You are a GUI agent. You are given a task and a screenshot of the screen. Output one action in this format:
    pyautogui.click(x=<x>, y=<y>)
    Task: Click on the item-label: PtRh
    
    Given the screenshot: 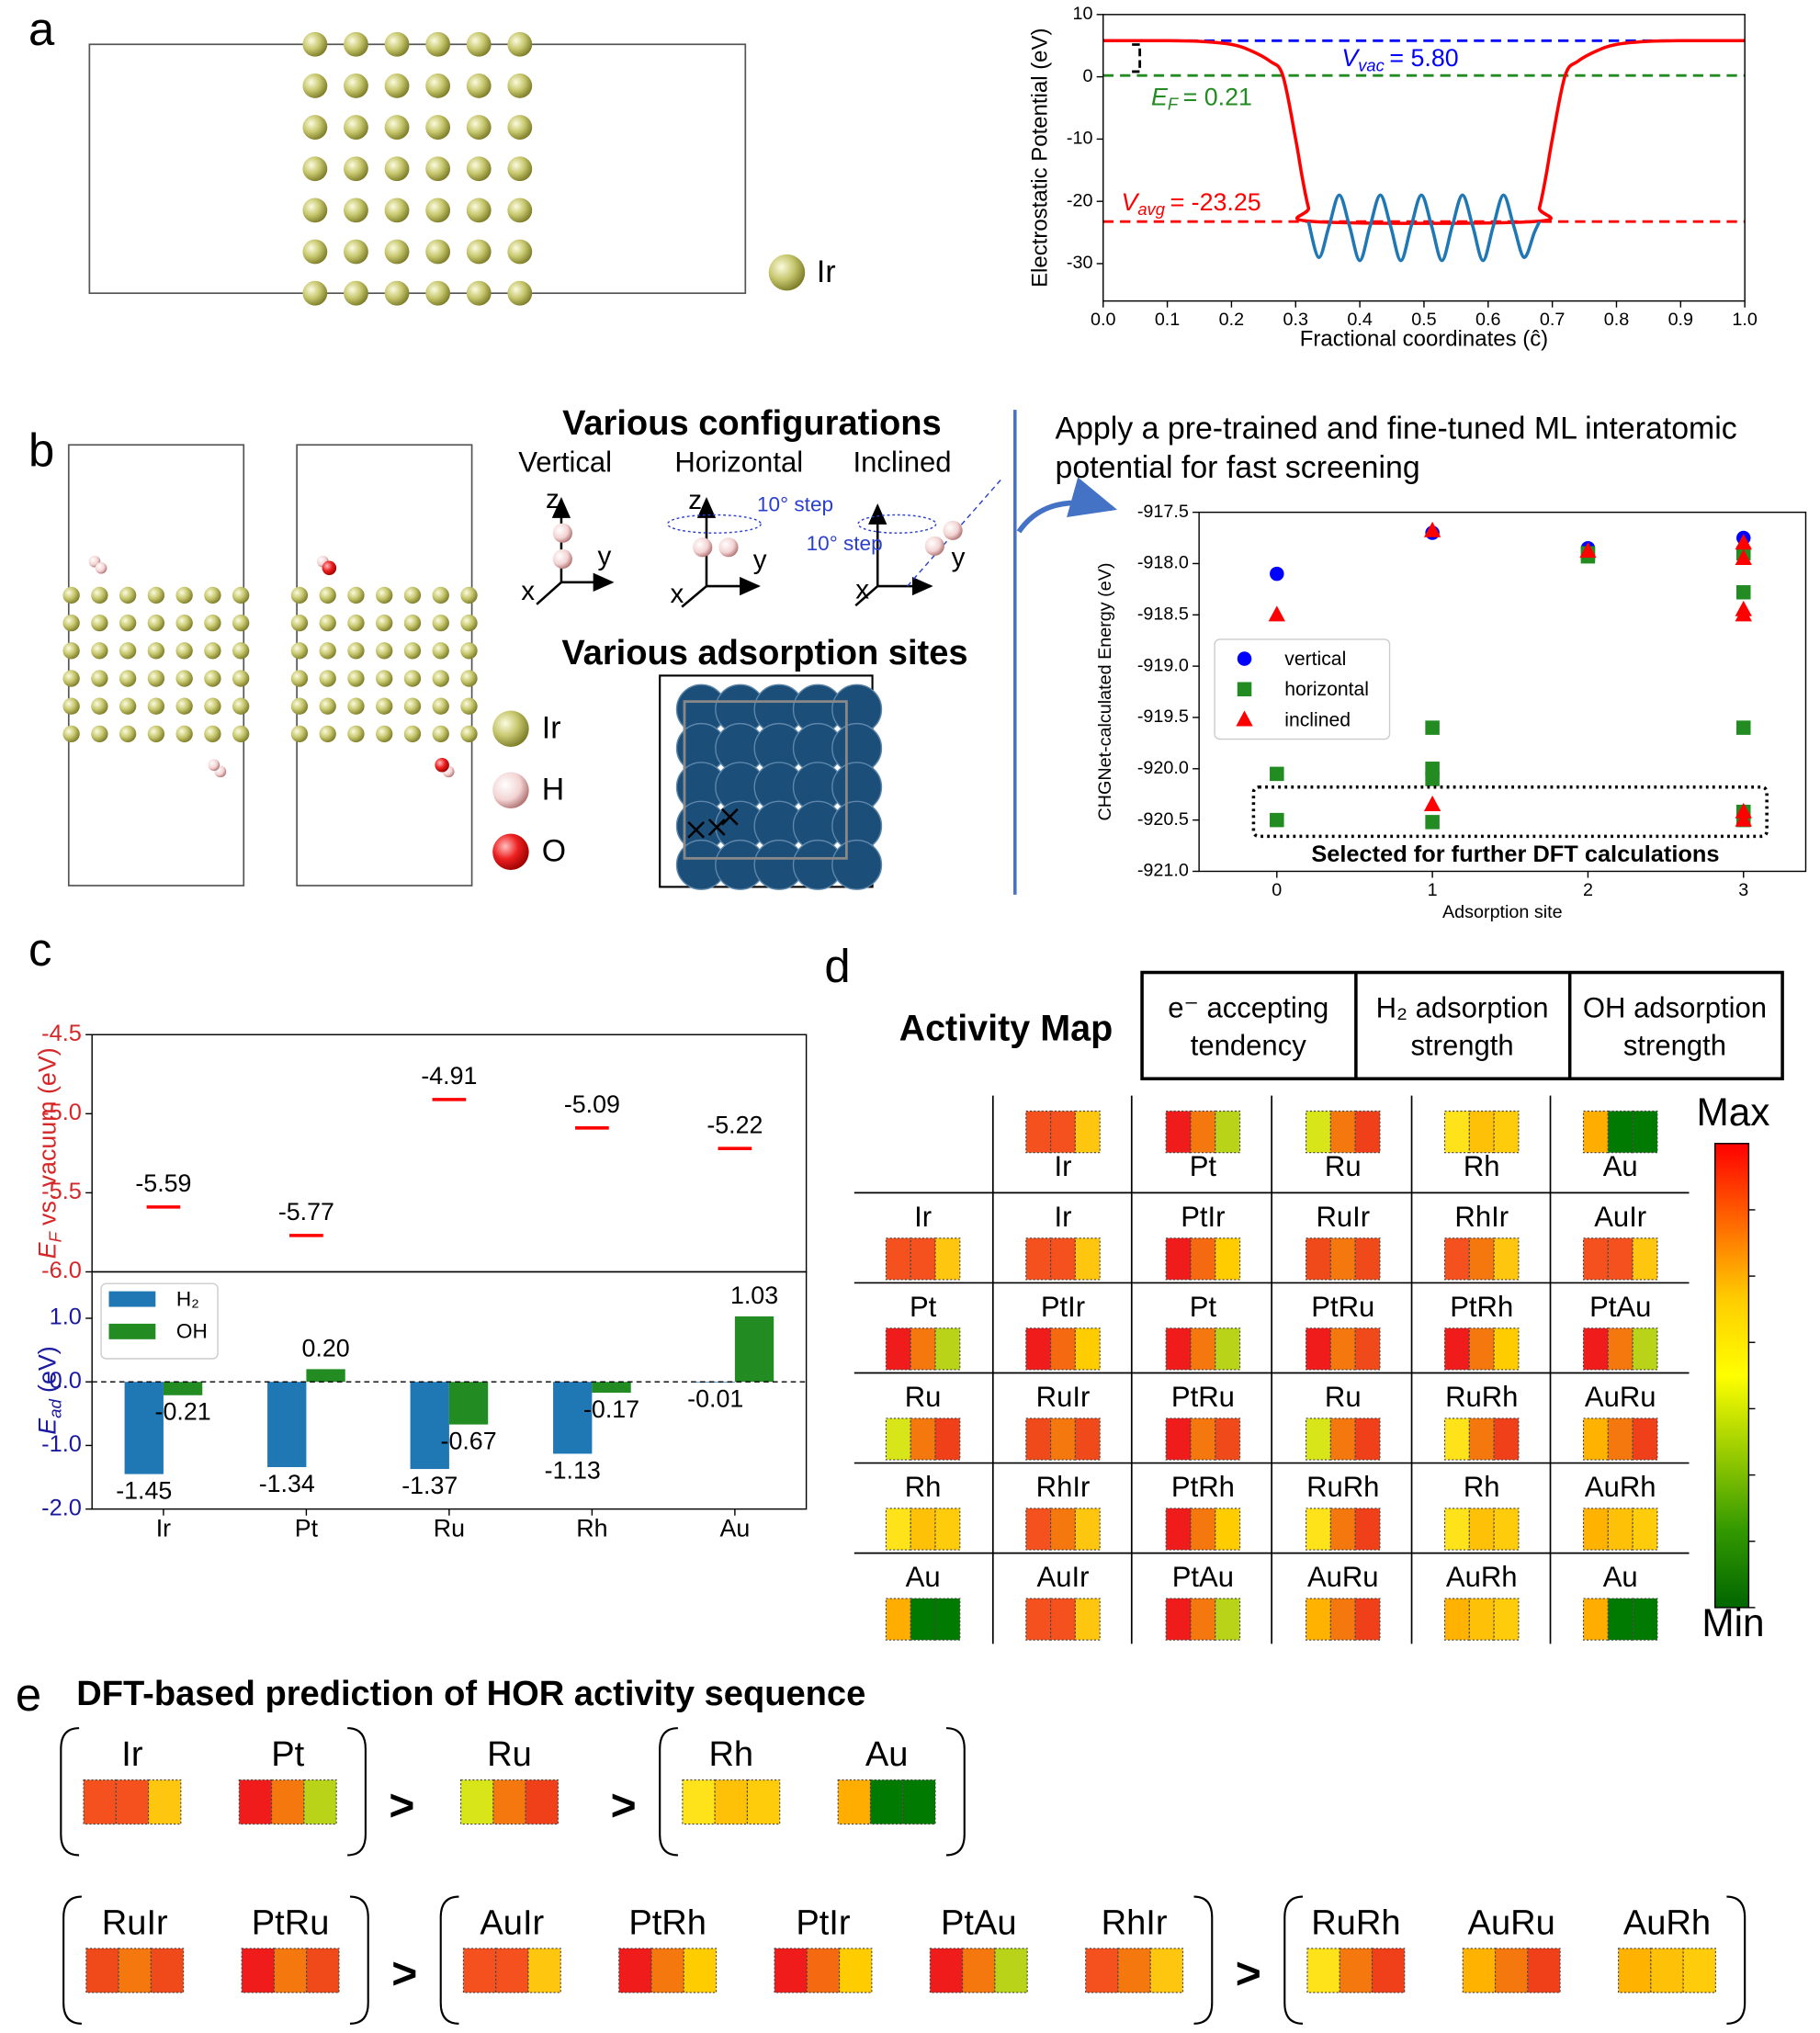 What is the action you would take?
    pyautogui.click(x=667, y=1924)
    